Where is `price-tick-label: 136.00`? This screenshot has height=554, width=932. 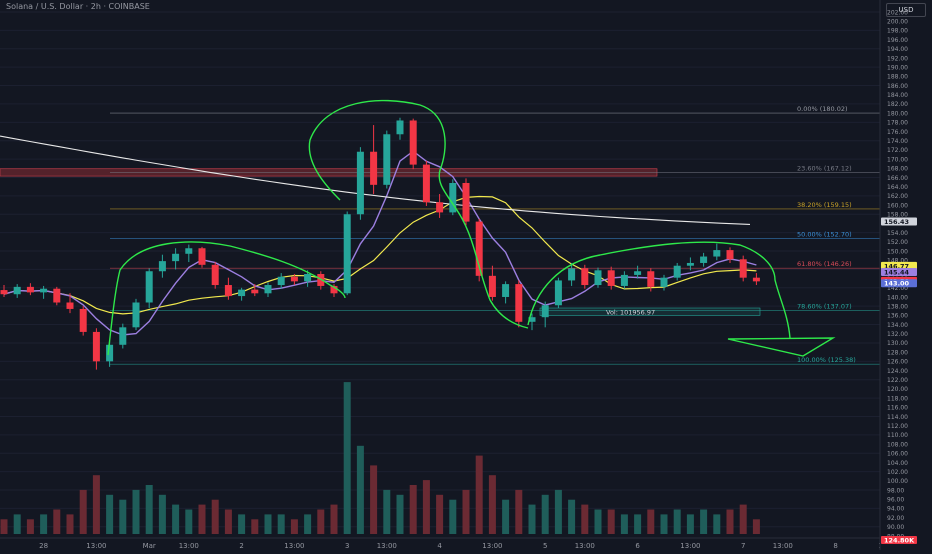 price-tick-label: 136.00 is located at coordinates (897, 316).